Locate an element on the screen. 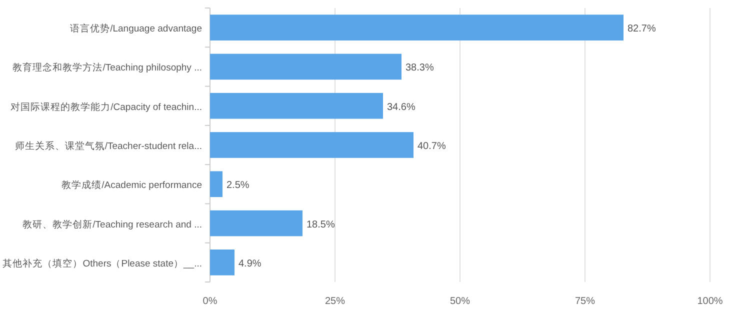  x-tick-label: 50% is located at coordinates (460, 301).